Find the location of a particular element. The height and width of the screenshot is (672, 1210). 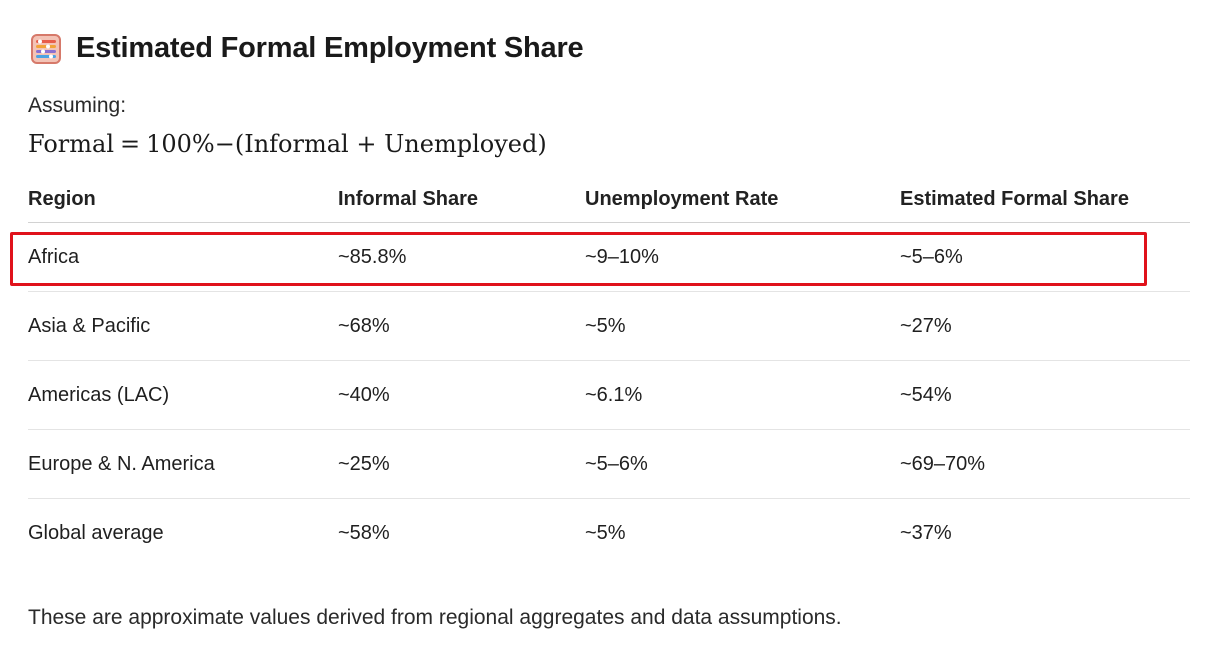

formula: Formal = 100%−(Informal + Unemployed) is located at coordinates (287, 144).